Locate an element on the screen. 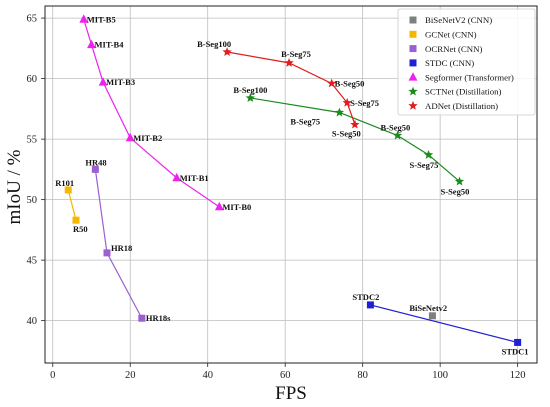 The image size is (550, 407). x-axis-ticks: 0 20 40 60 80 100 120 is located at coordinates (288, 372).